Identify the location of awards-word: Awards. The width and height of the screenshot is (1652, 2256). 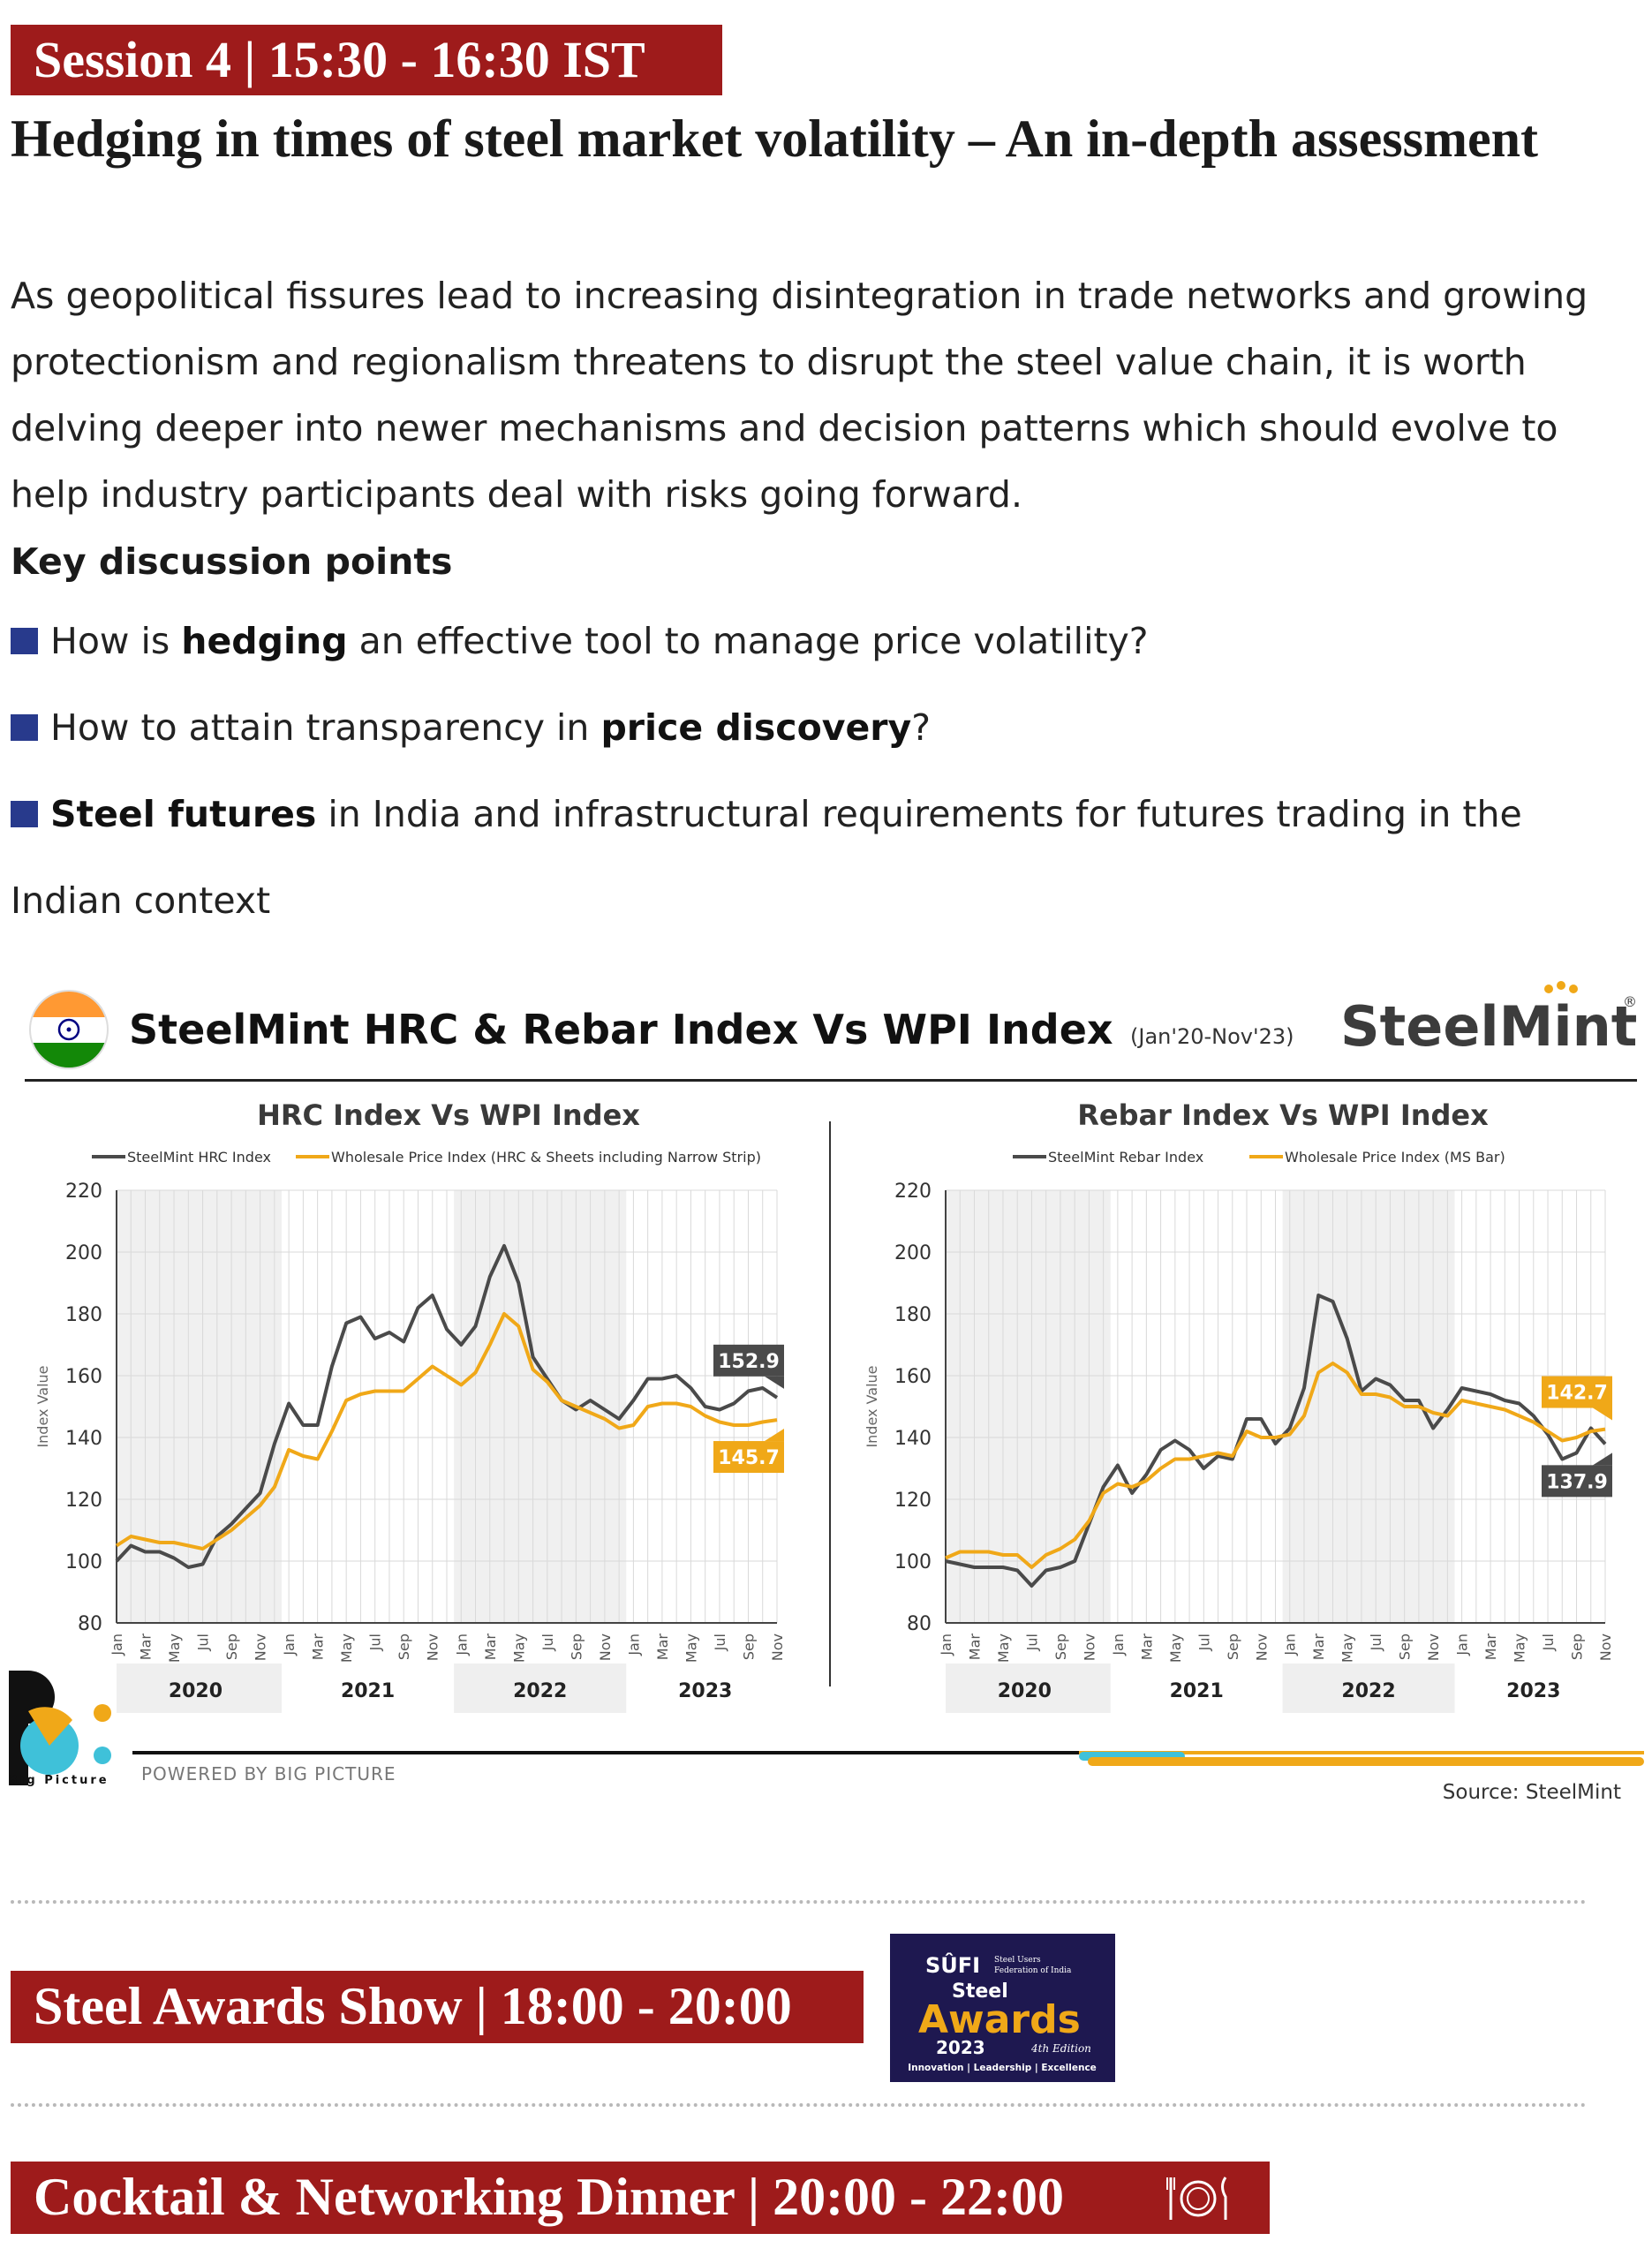
(1000, 2019).